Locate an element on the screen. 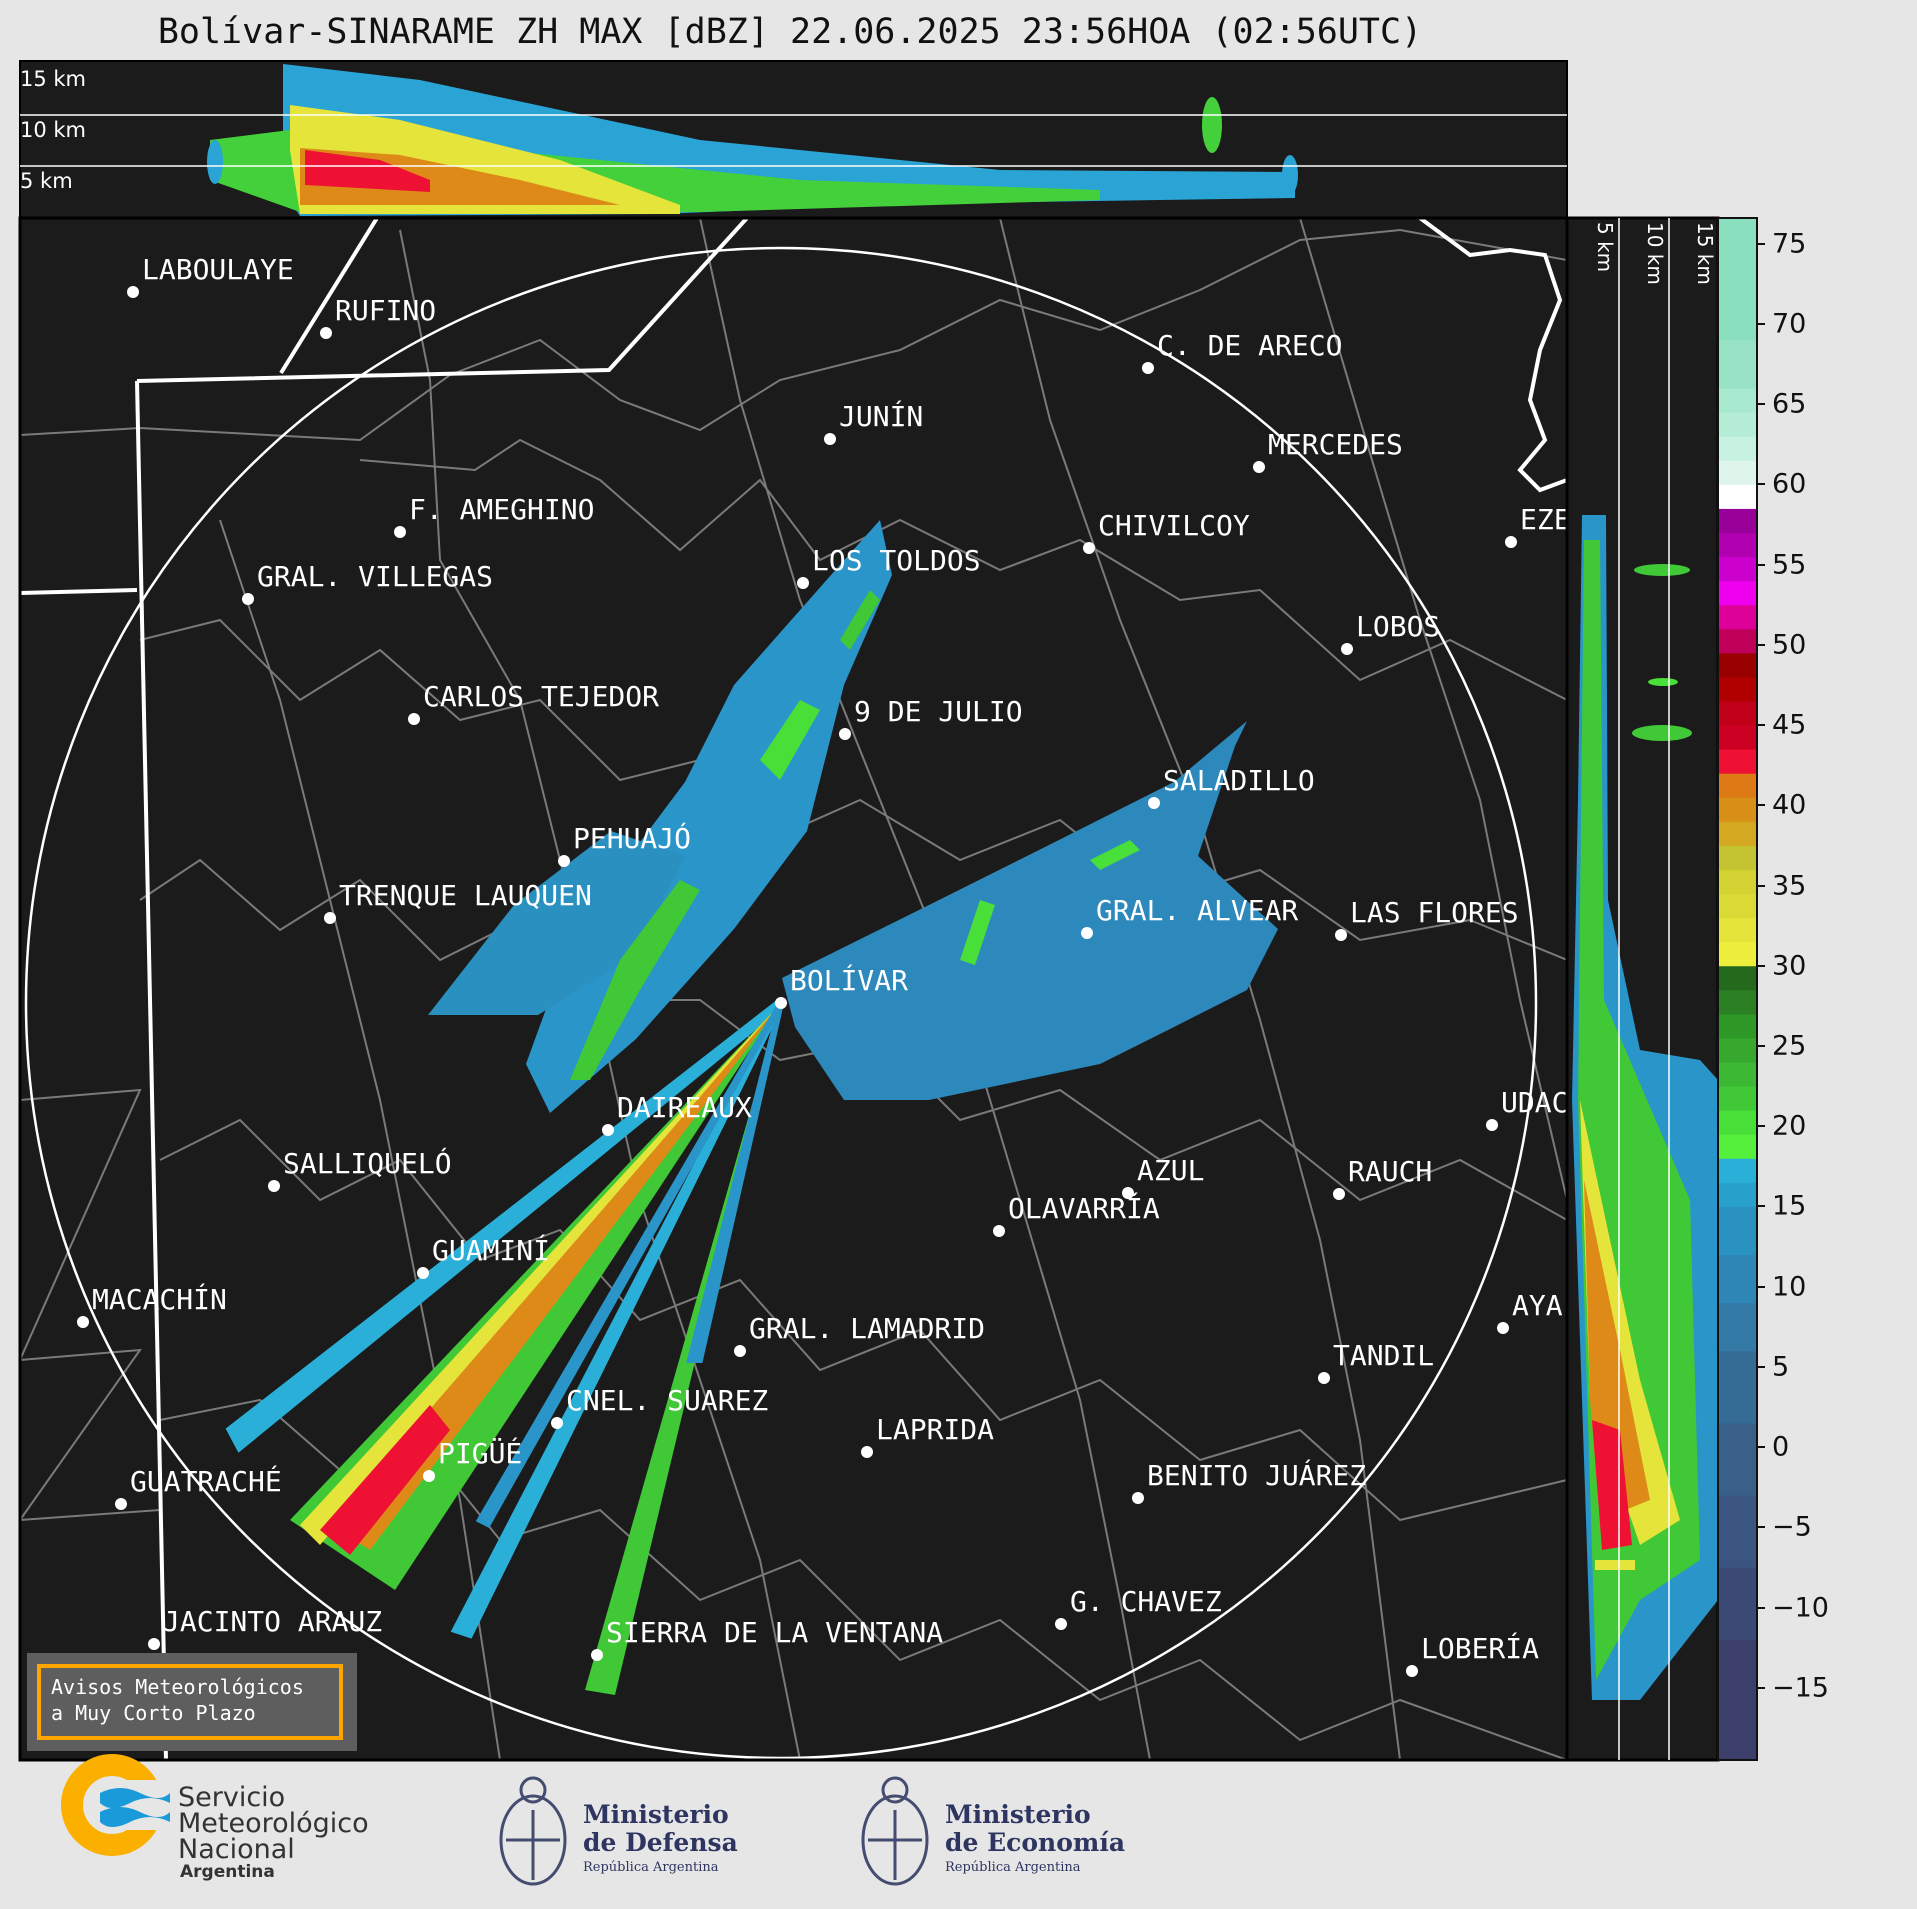  city-marker: RAUCH is located at coordinates (1382, 1177).